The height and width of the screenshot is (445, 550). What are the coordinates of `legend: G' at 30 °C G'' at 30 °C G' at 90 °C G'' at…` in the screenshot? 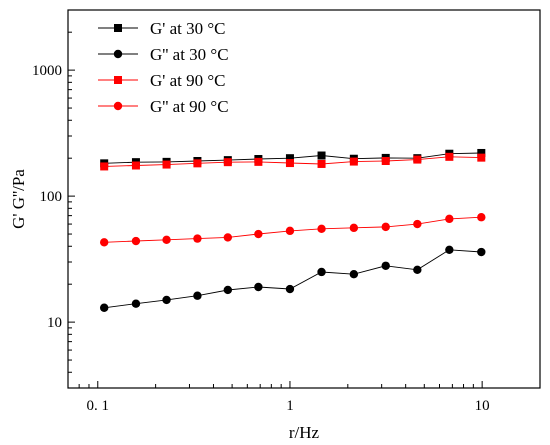 It's located at (163, 67).